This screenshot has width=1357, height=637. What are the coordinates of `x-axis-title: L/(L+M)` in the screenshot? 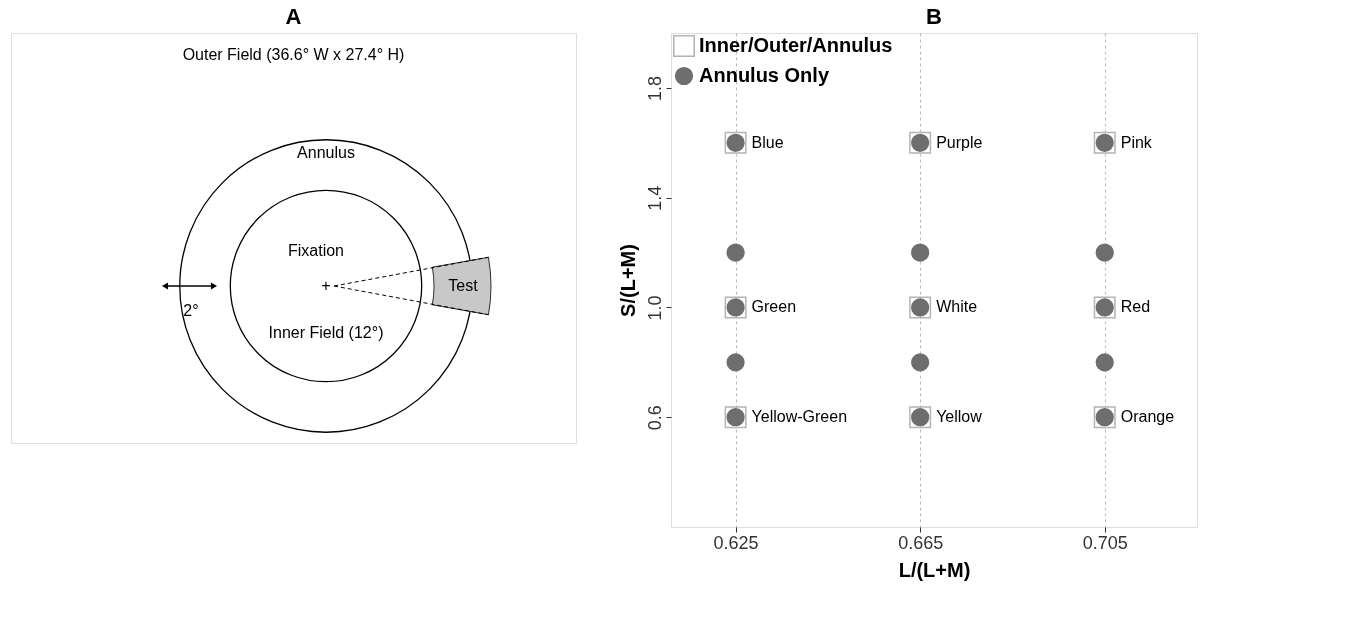 It's located at (934, 569).